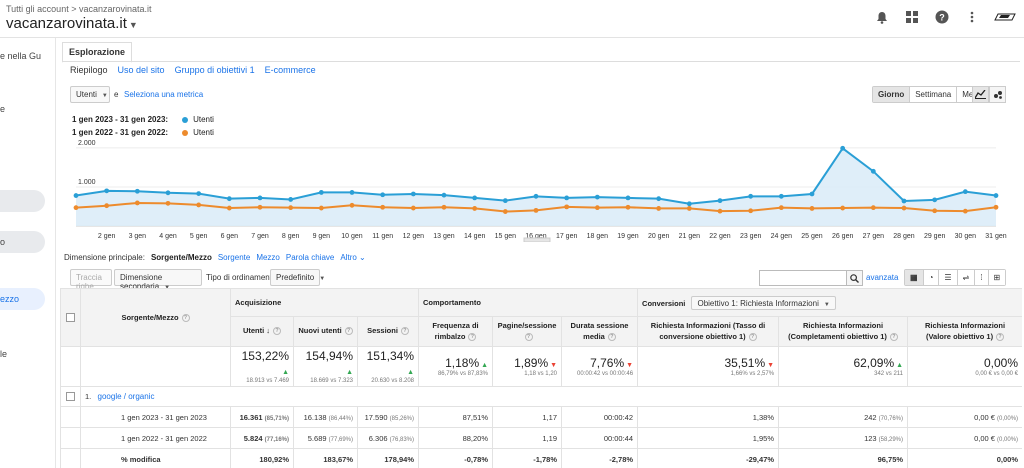  I want to click on view-pivot-icon: ⊞, so click(997, 277).